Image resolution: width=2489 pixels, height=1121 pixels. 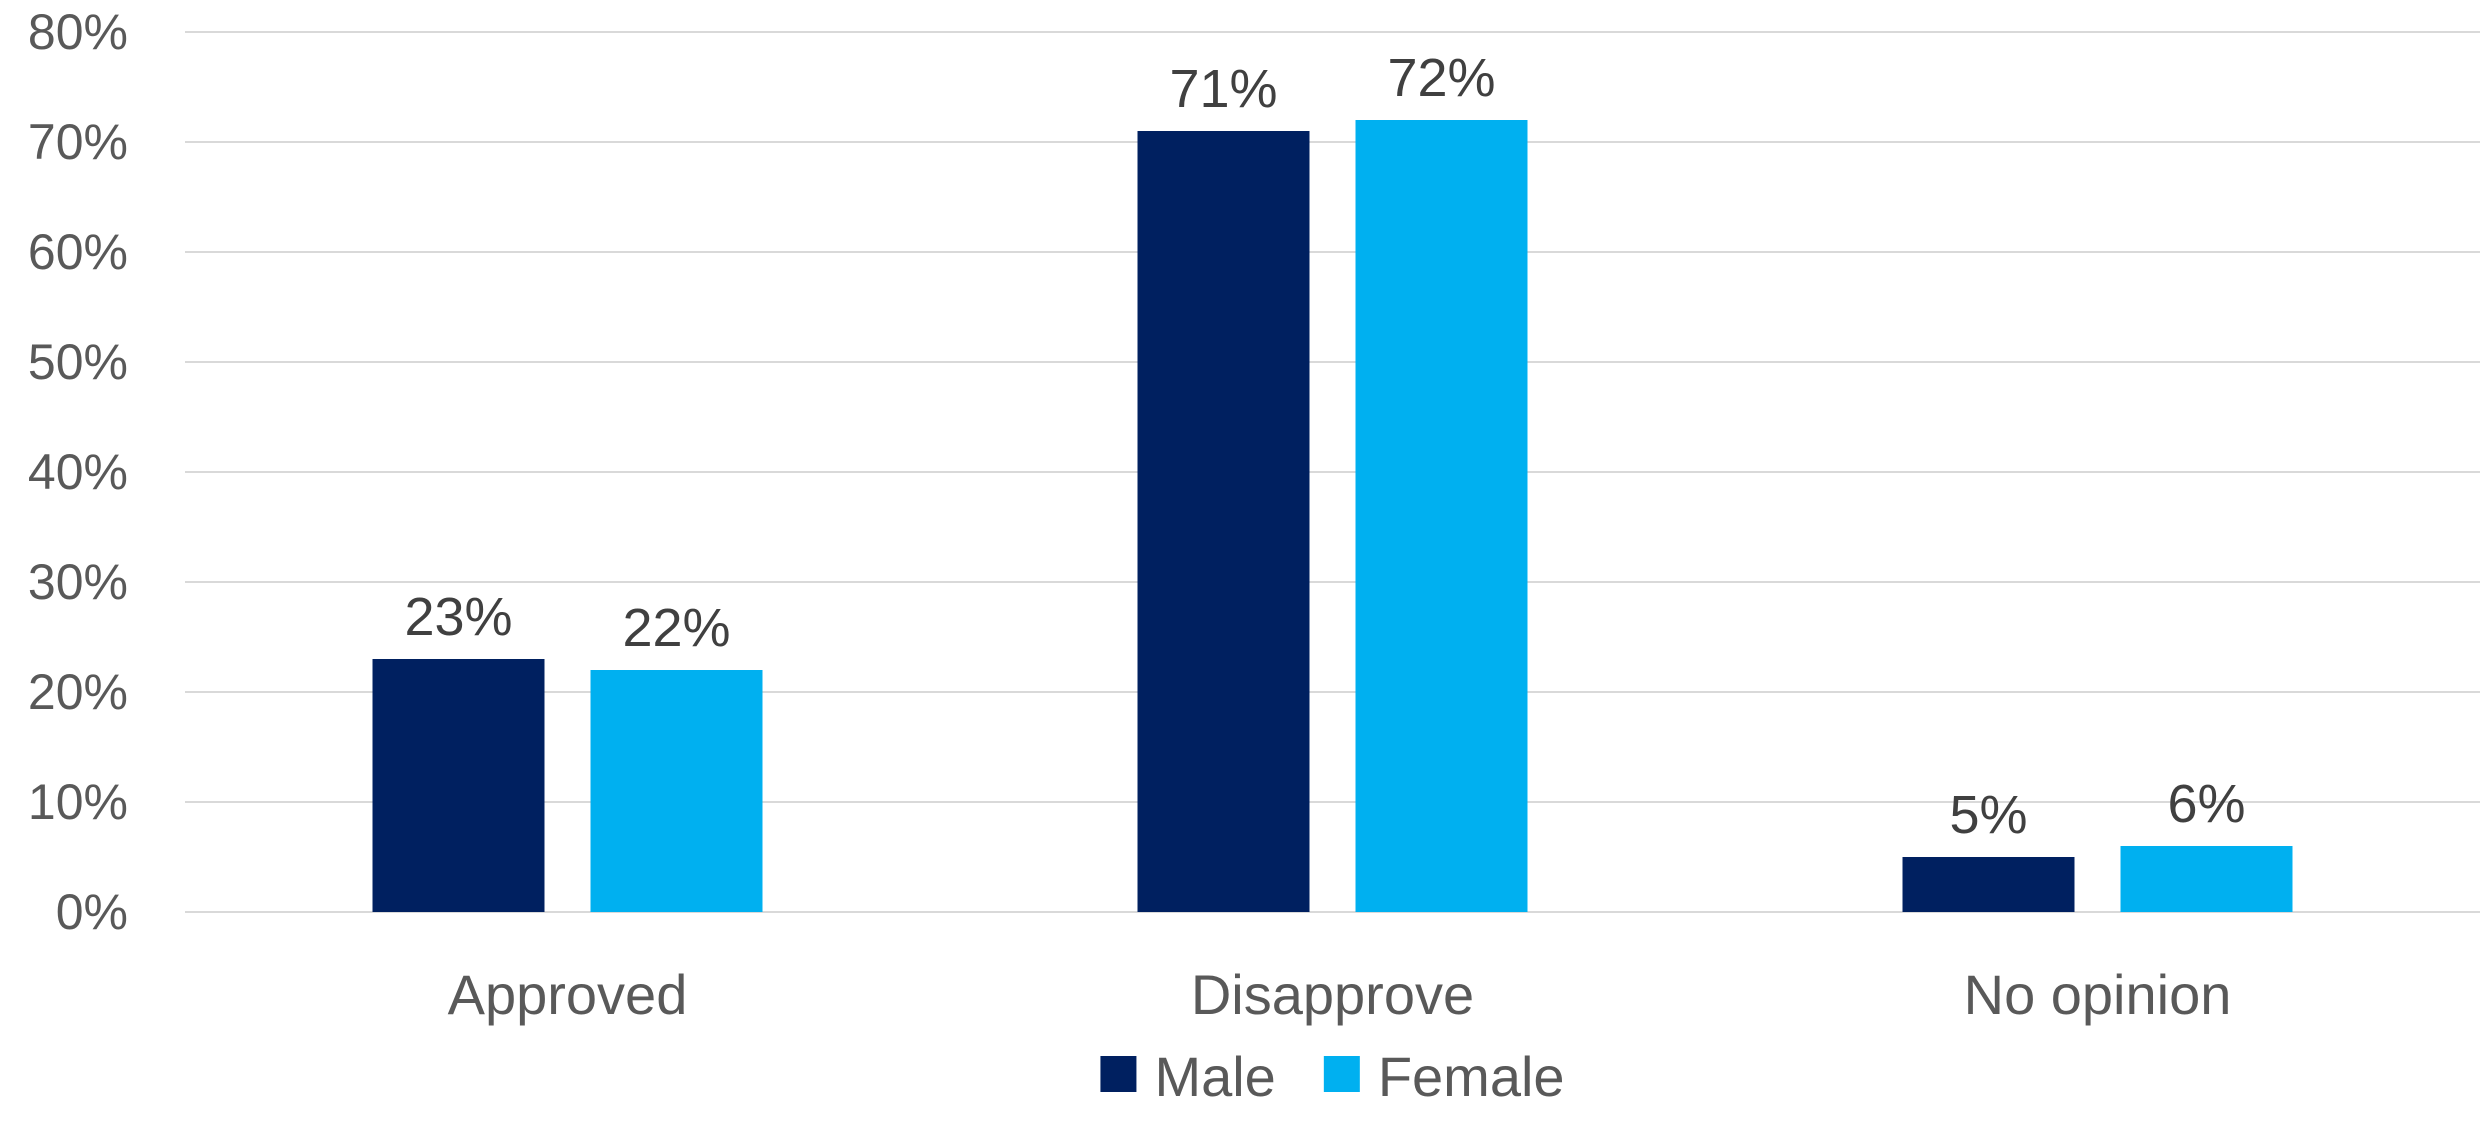 I want to click on data-label: 71%, so click(x=1223, y=89).